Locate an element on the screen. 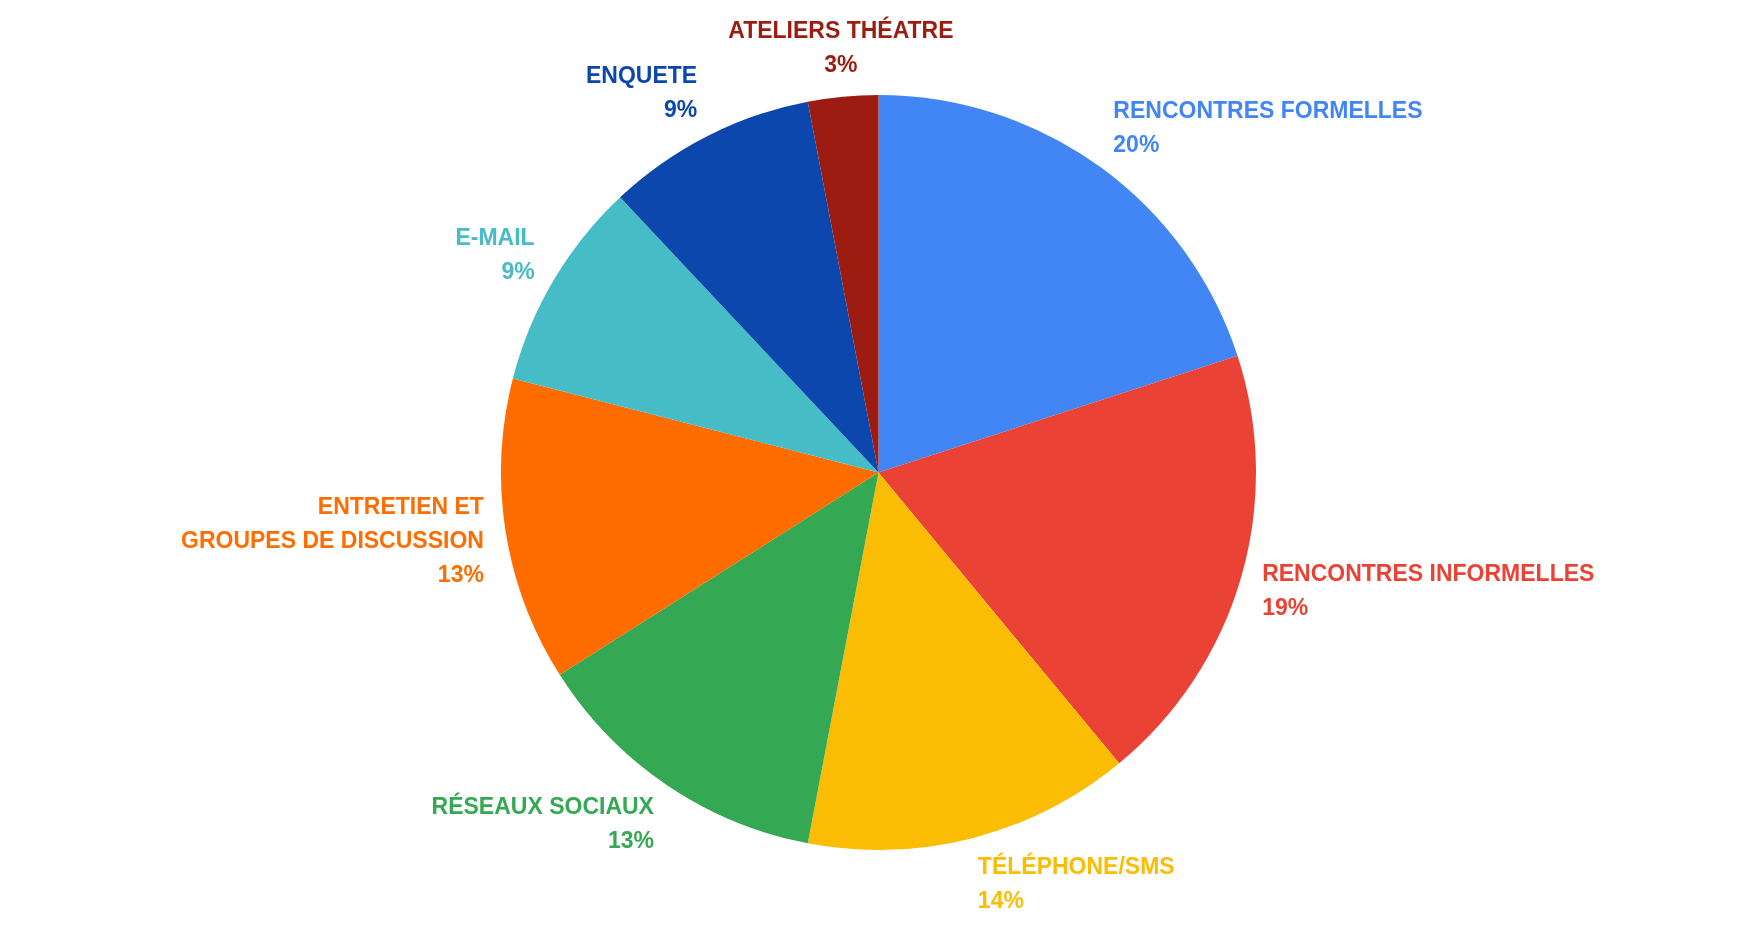 The image size is (1757, 945). slice-label: ENTRETIEN ET GROUPES DE DISCUSSION is located at coordinates (332, 523).